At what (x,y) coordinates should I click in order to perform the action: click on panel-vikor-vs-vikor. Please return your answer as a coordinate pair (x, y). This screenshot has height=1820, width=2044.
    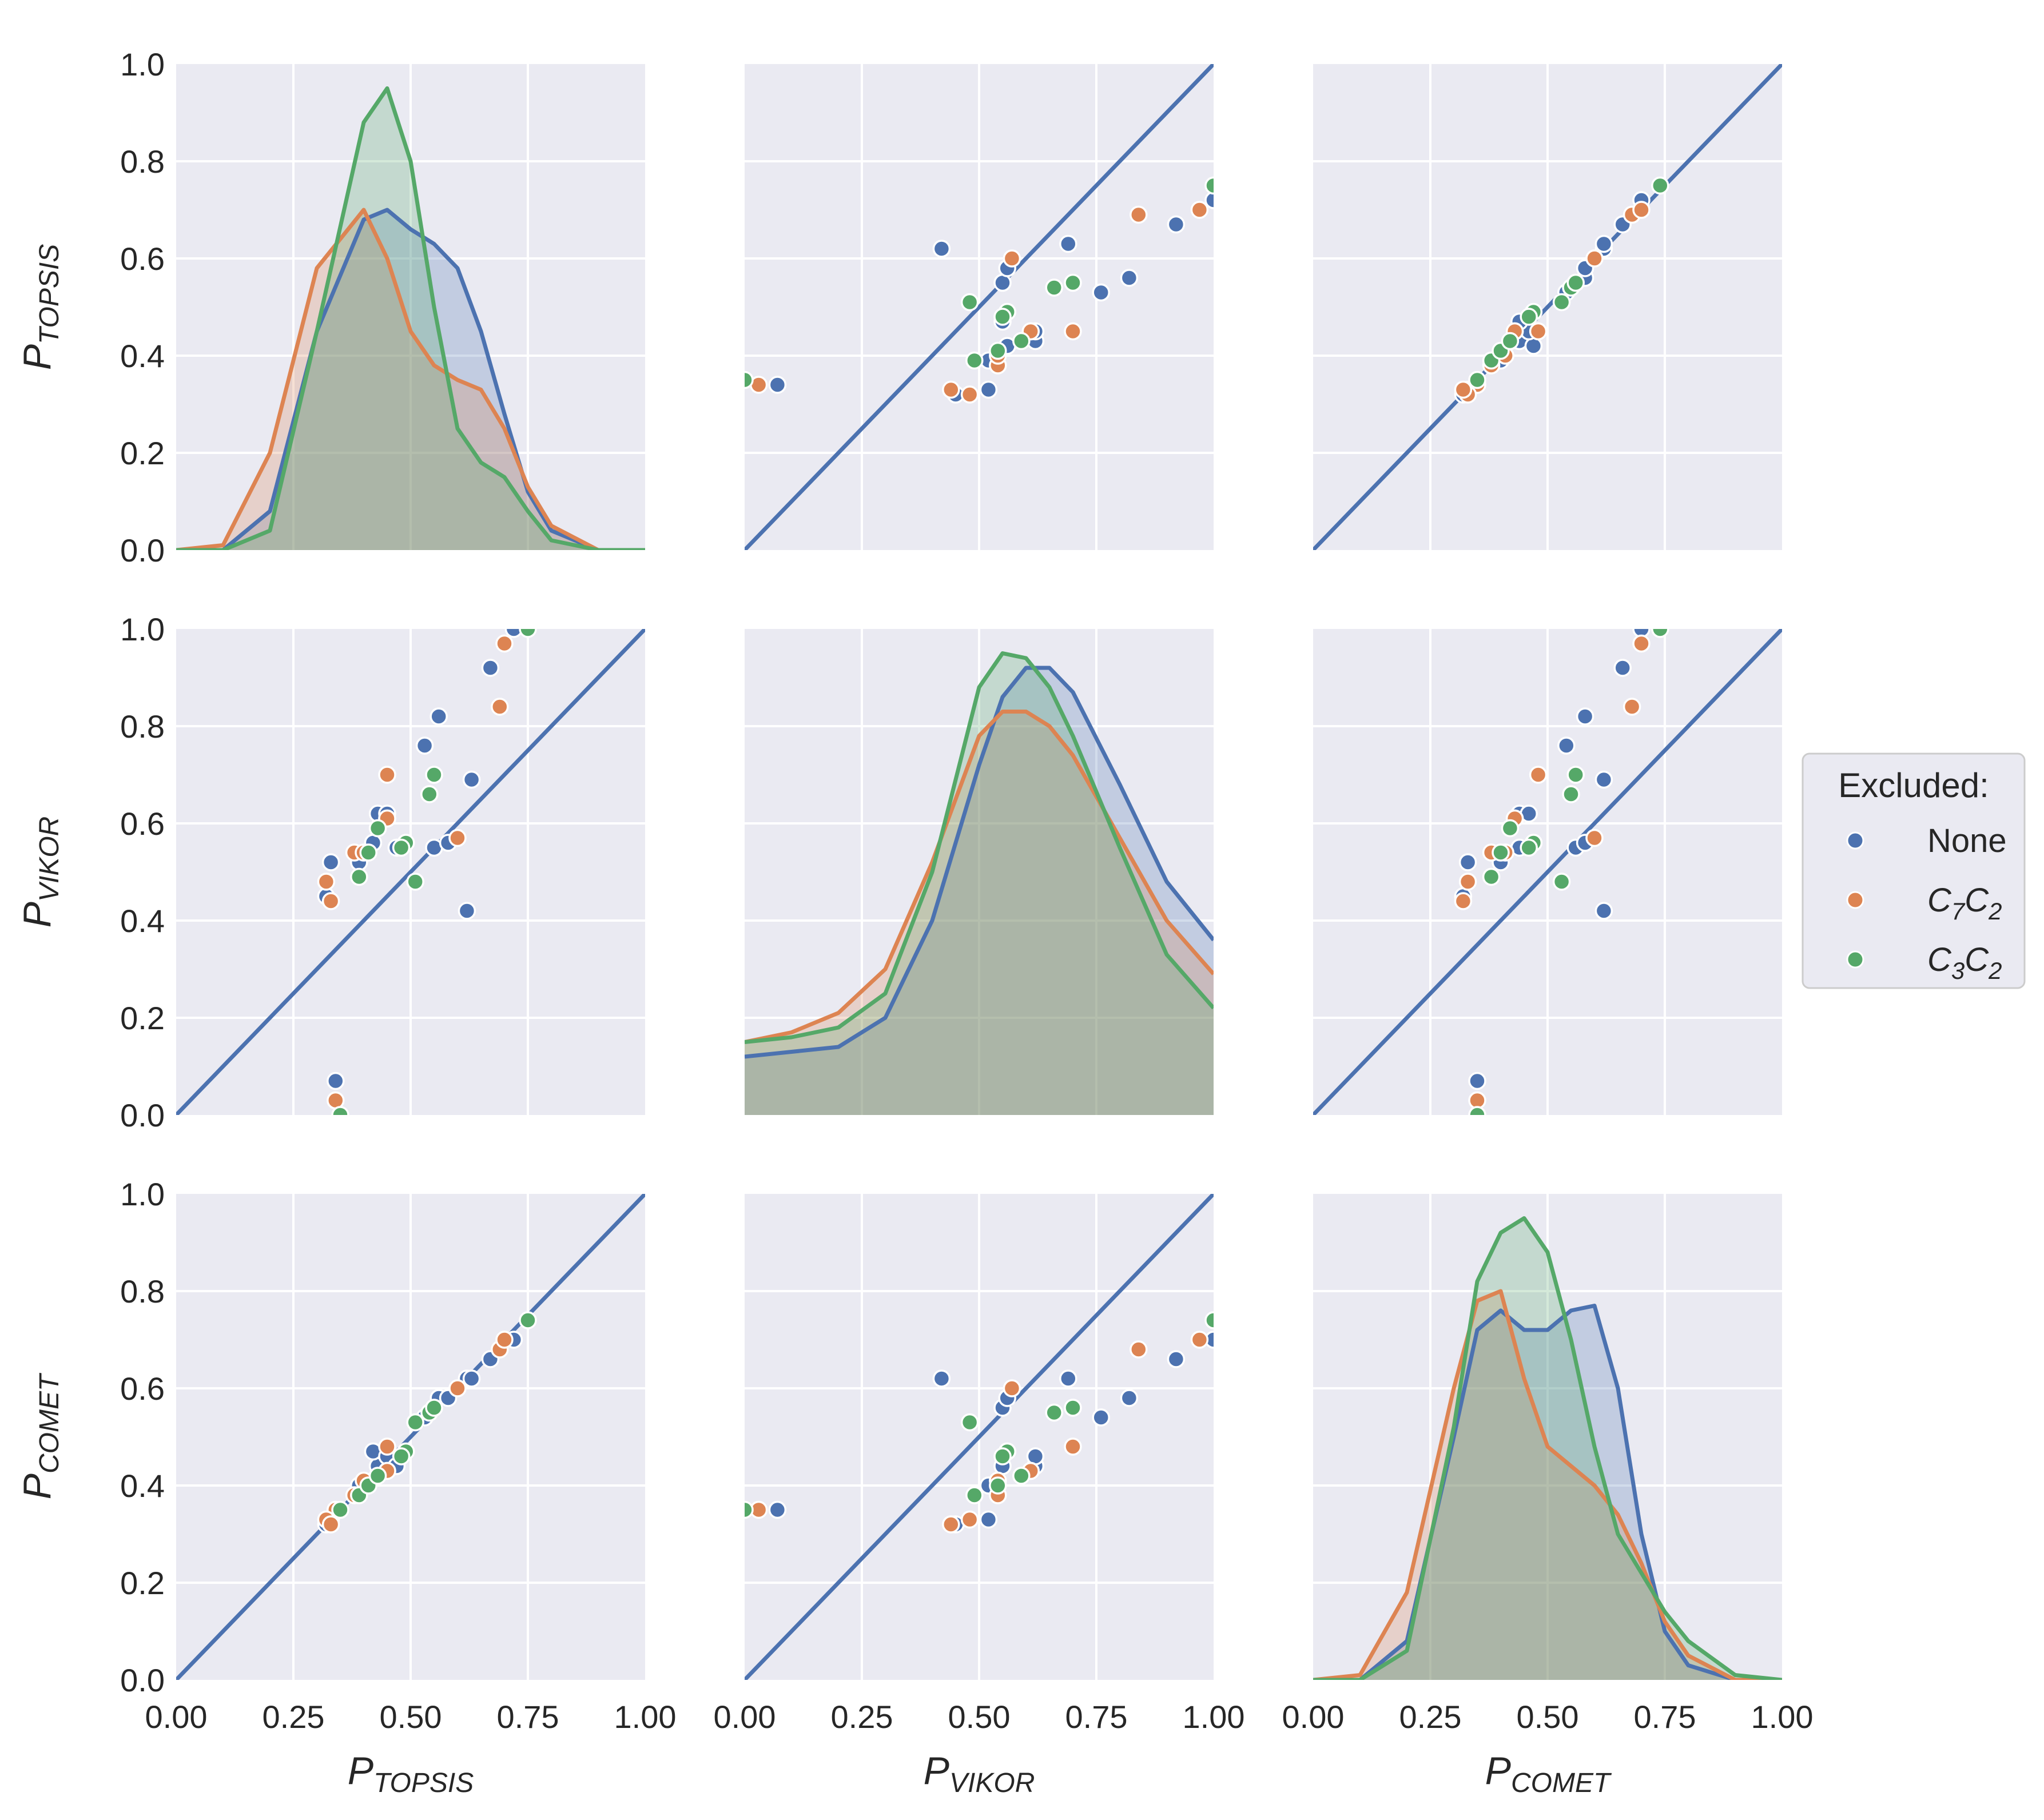
    Looking at the image, I should click on (979, 872).